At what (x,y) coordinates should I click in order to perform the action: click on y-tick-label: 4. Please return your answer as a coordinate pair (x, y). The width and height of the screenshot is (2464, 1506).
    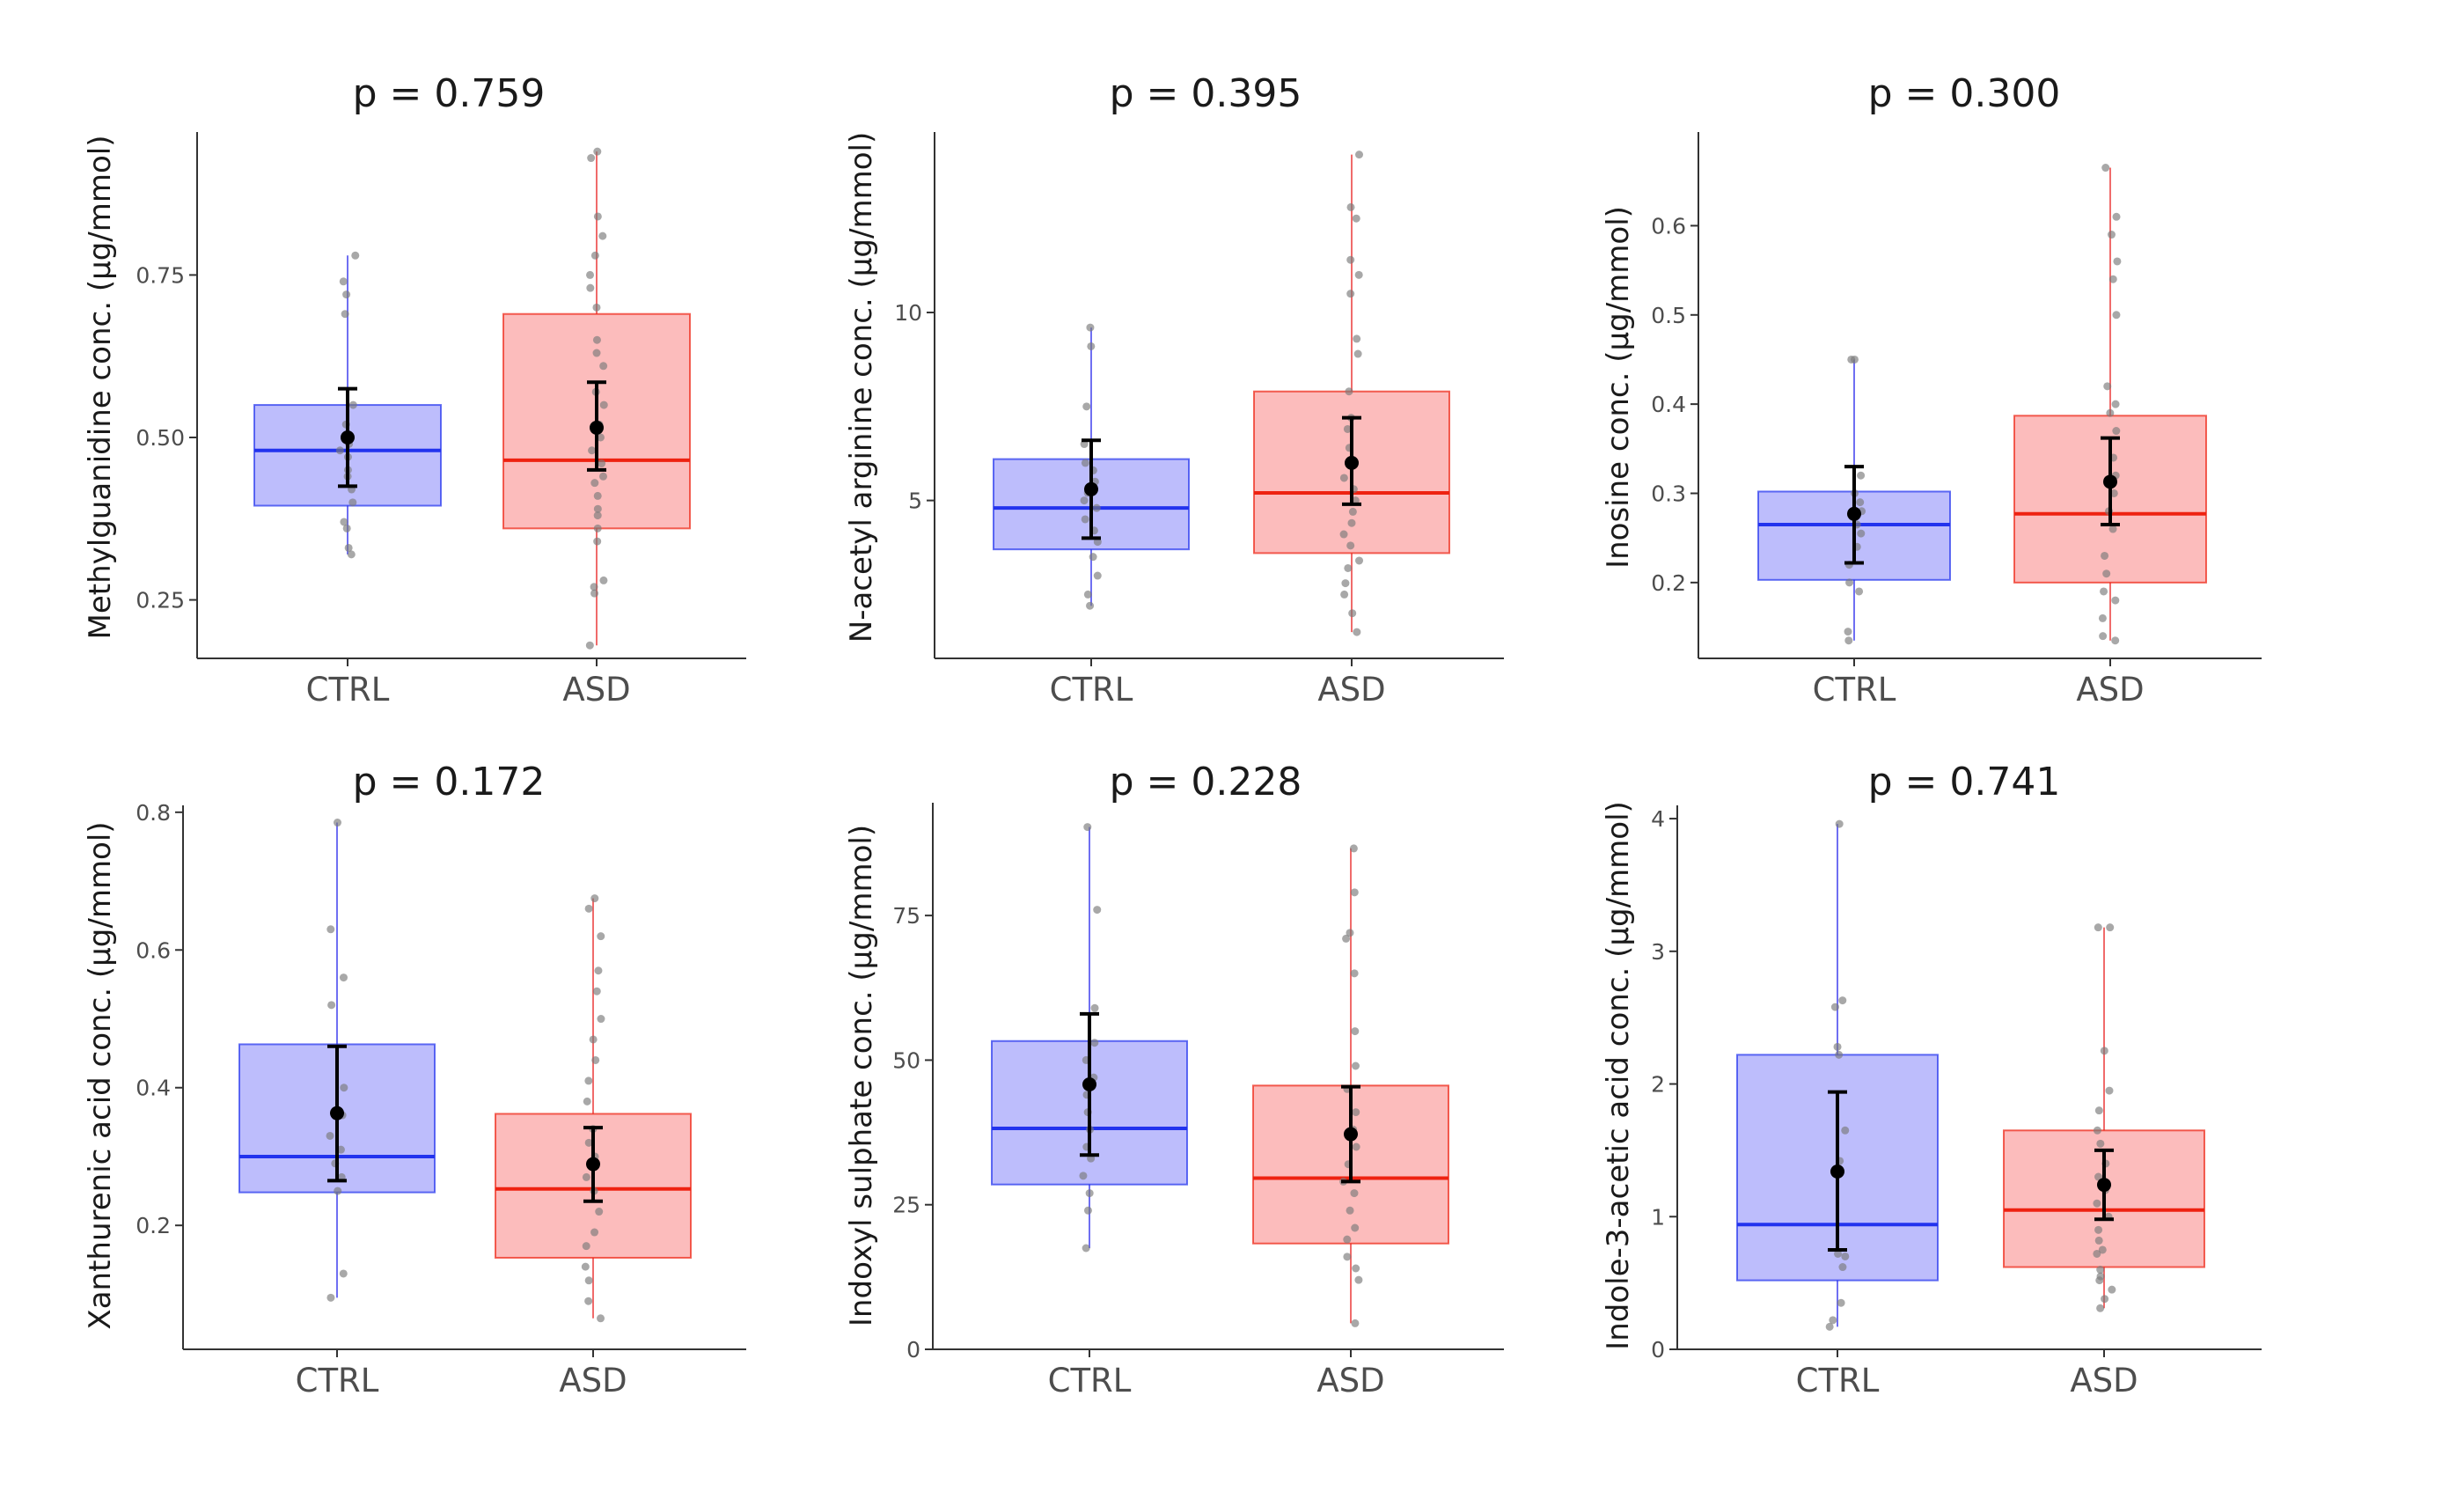
    Looking at the image, I should click on (1658, 819).